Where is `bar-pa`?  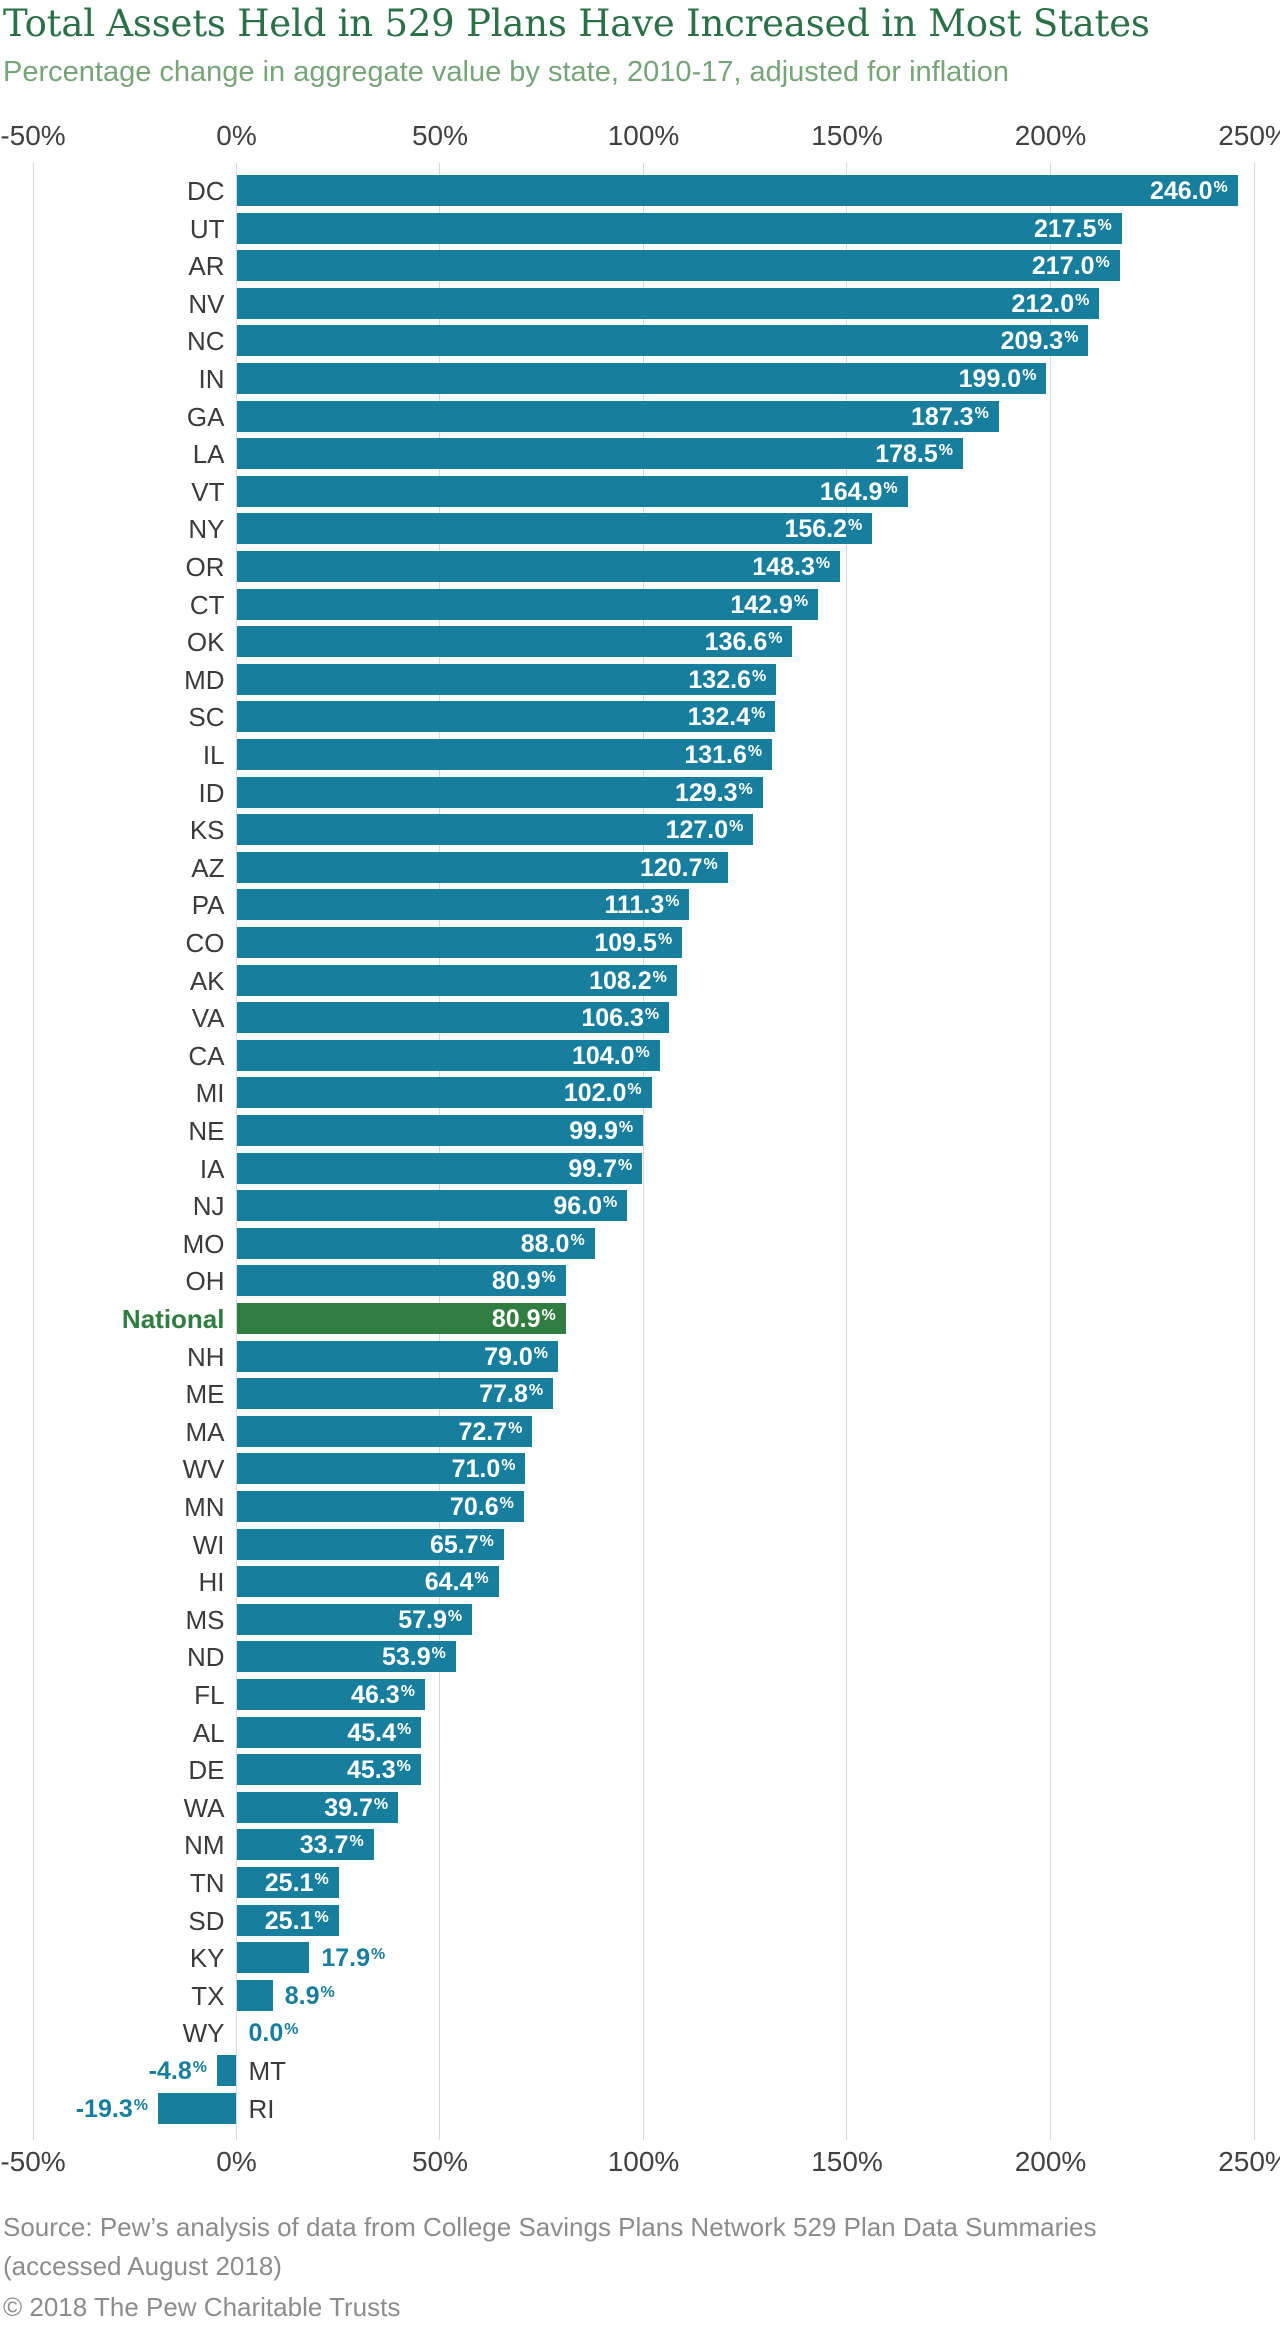
bar-pa is located at coordinates (463, 905).